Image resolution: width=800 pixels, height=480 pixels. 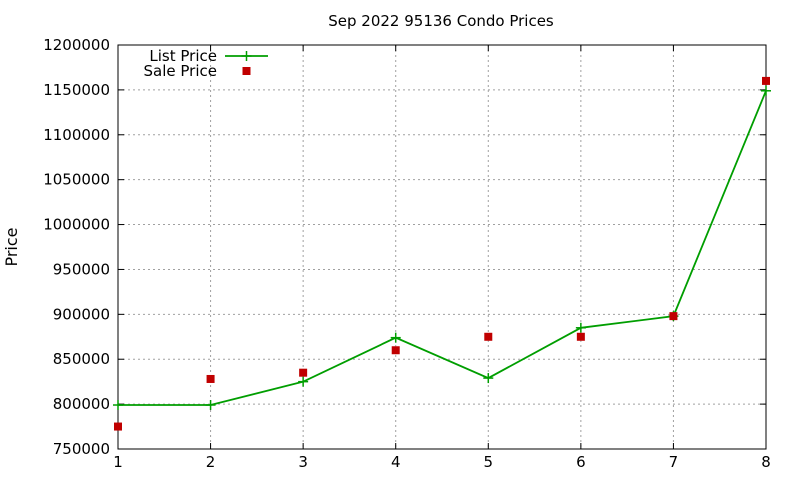 What do you see at coordinates (81, 404) in the screenshot?
I see `y-tick-label: 800000` at bounding box center [81, 404].